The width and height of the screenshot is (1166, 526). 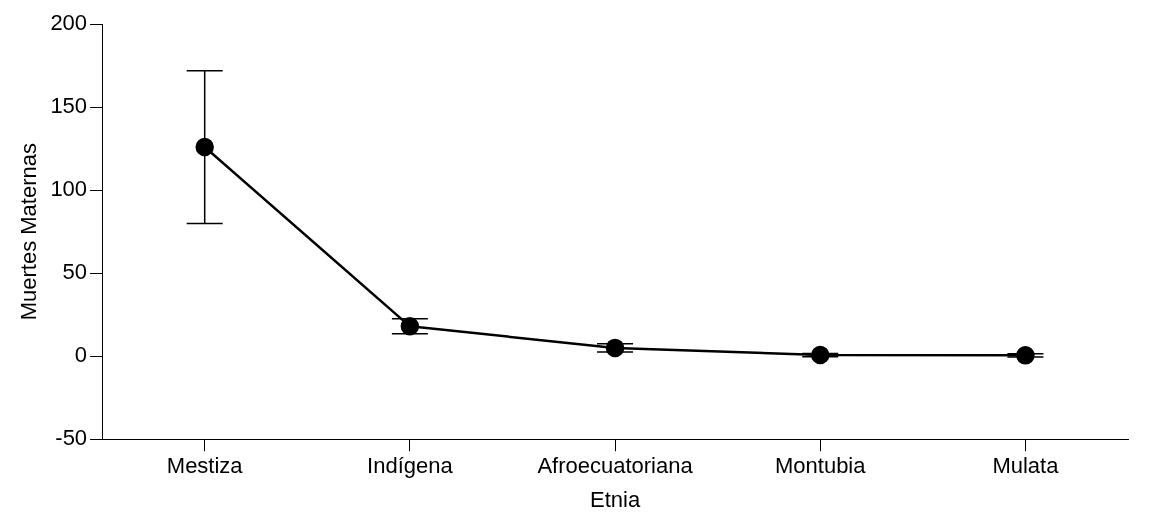 I want to click on x-tick-label: Indígena, so click(x=410, y=466).